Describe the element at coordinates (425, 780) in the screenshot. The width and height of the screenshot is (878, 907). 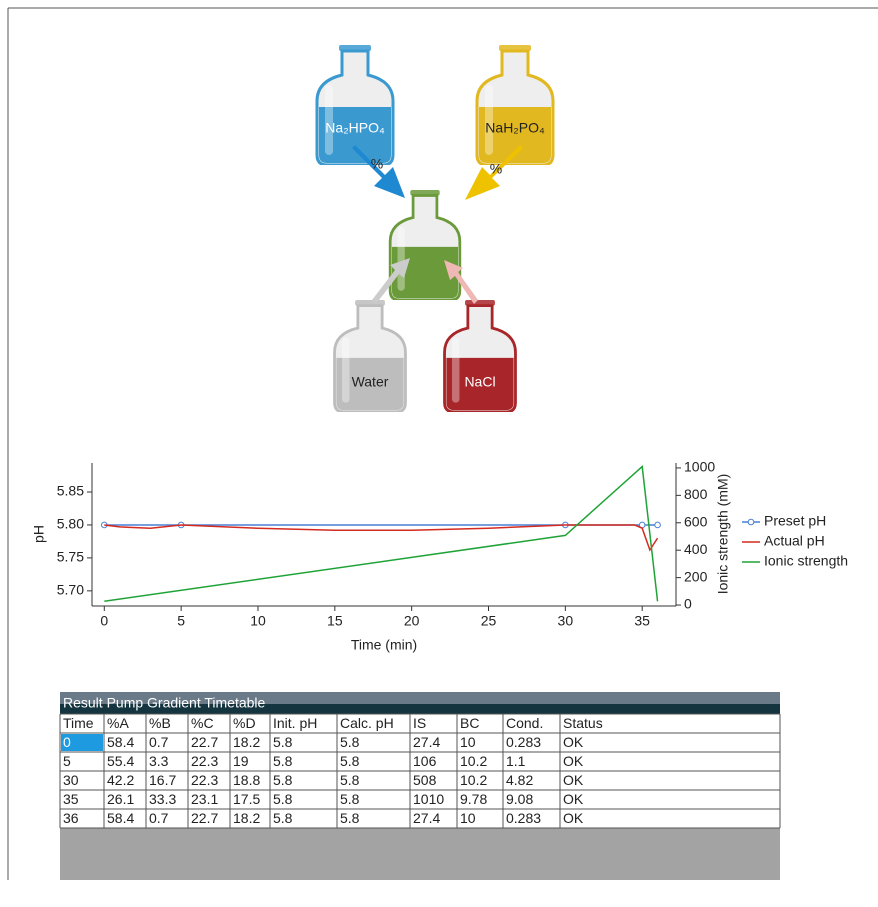
I see `table-cell: 508` at that location.